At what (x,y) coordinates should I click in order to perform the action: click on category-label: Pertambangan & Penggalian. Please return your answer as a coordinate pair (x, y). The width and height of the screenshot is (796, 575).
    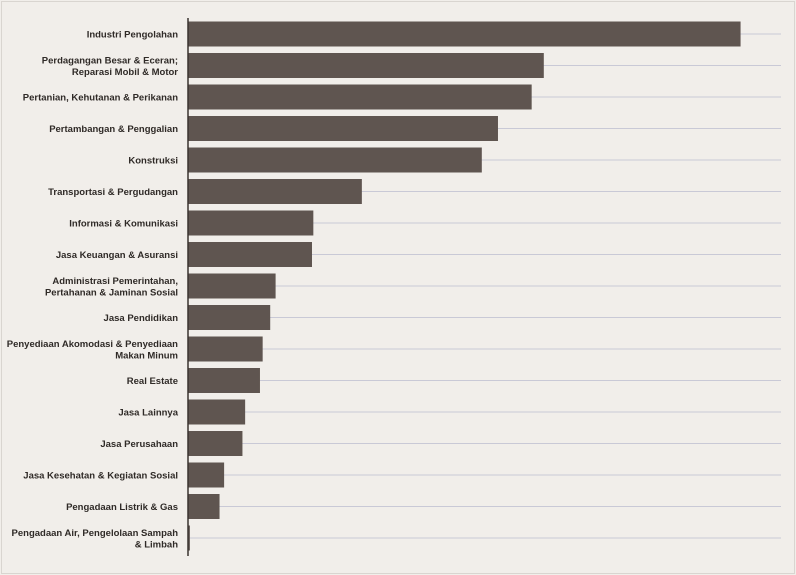
    Looking at the image, I should click on (113, 129).